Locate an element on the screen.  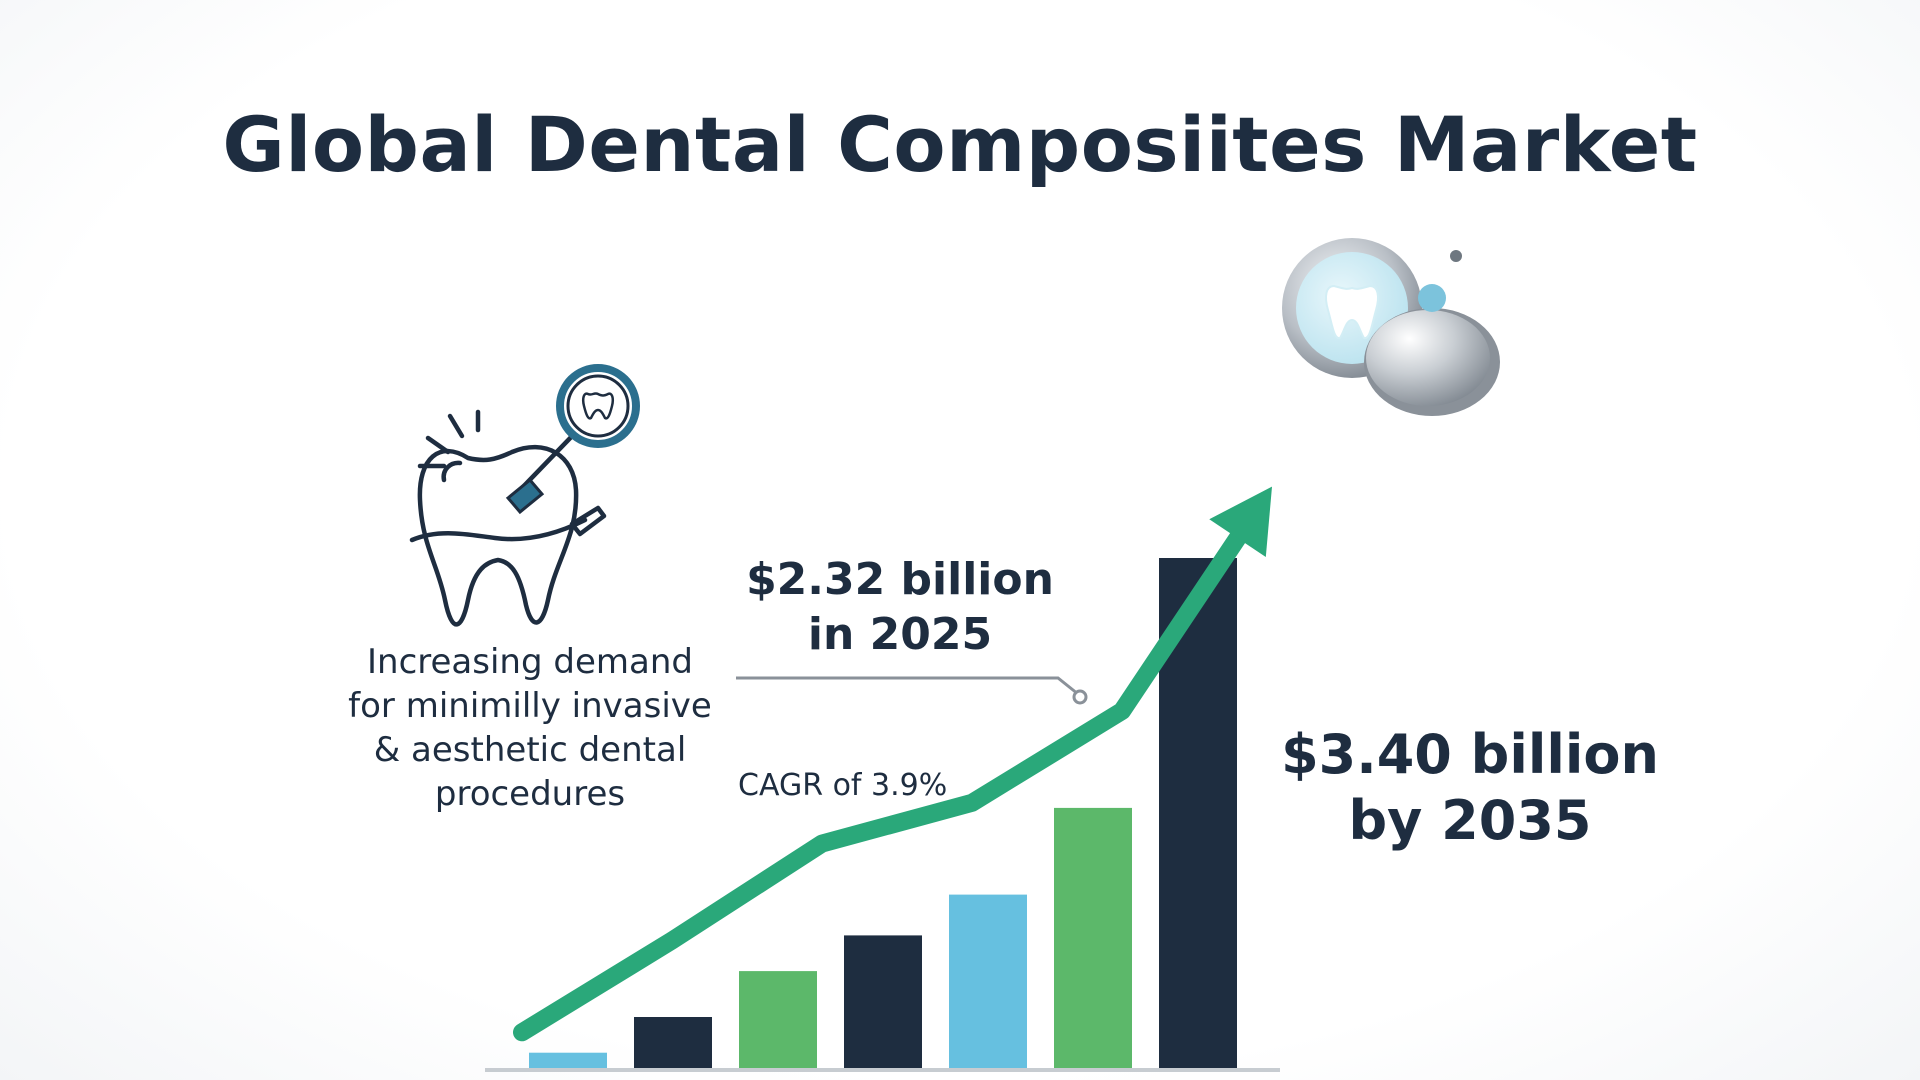
trend-arrowhead is located at coordinates (1240, 522).